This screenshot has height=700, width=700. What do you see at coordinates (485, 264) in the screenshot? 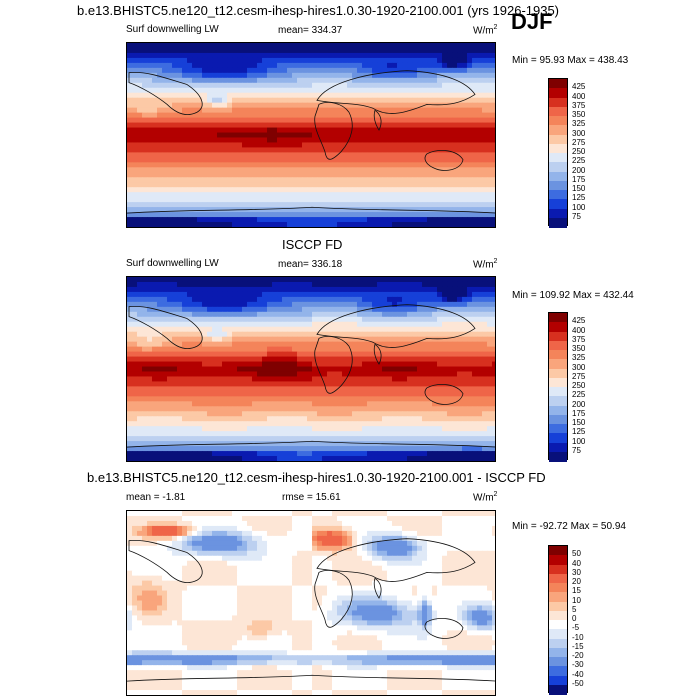
I see `panel2-units: W/m2` at bounding box center [485, 264].